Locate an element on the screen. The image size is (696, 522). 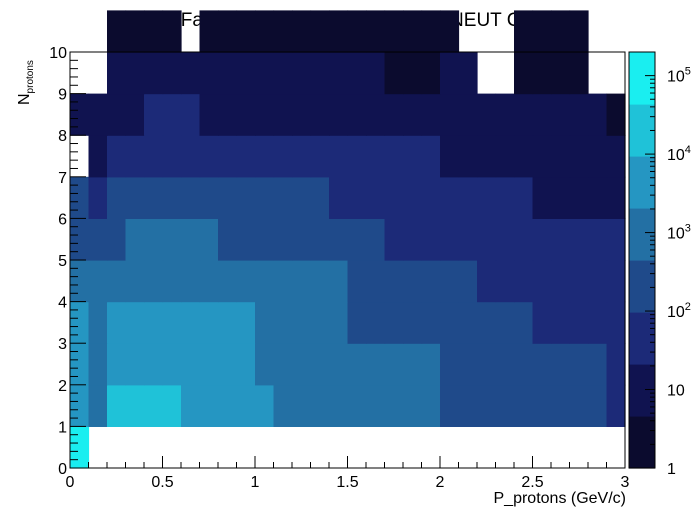
color-scale-bar is located at coordinates (642, 260).